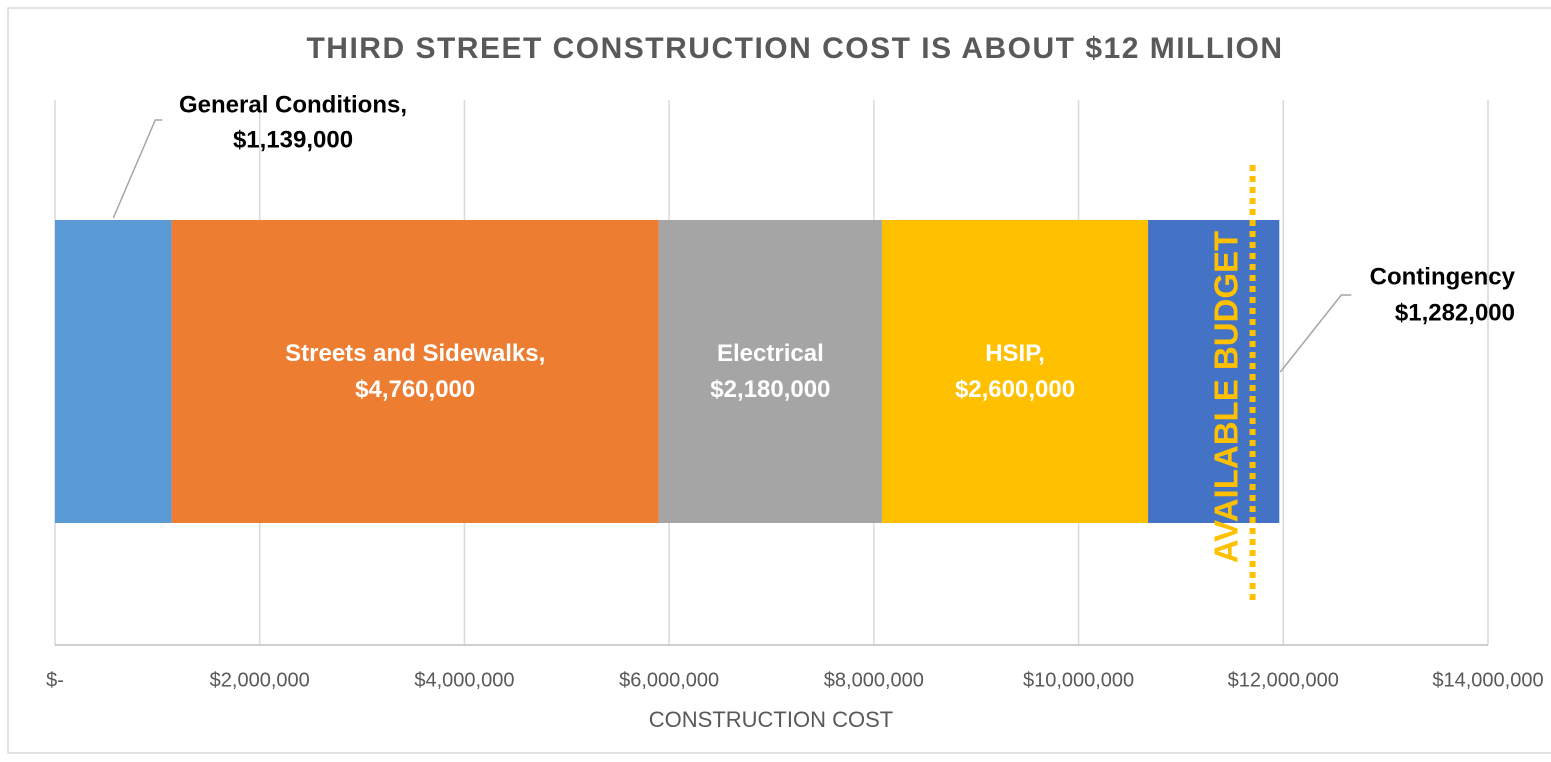  I want to click on x-tick-label: $6,000,000, so click(669, 680).